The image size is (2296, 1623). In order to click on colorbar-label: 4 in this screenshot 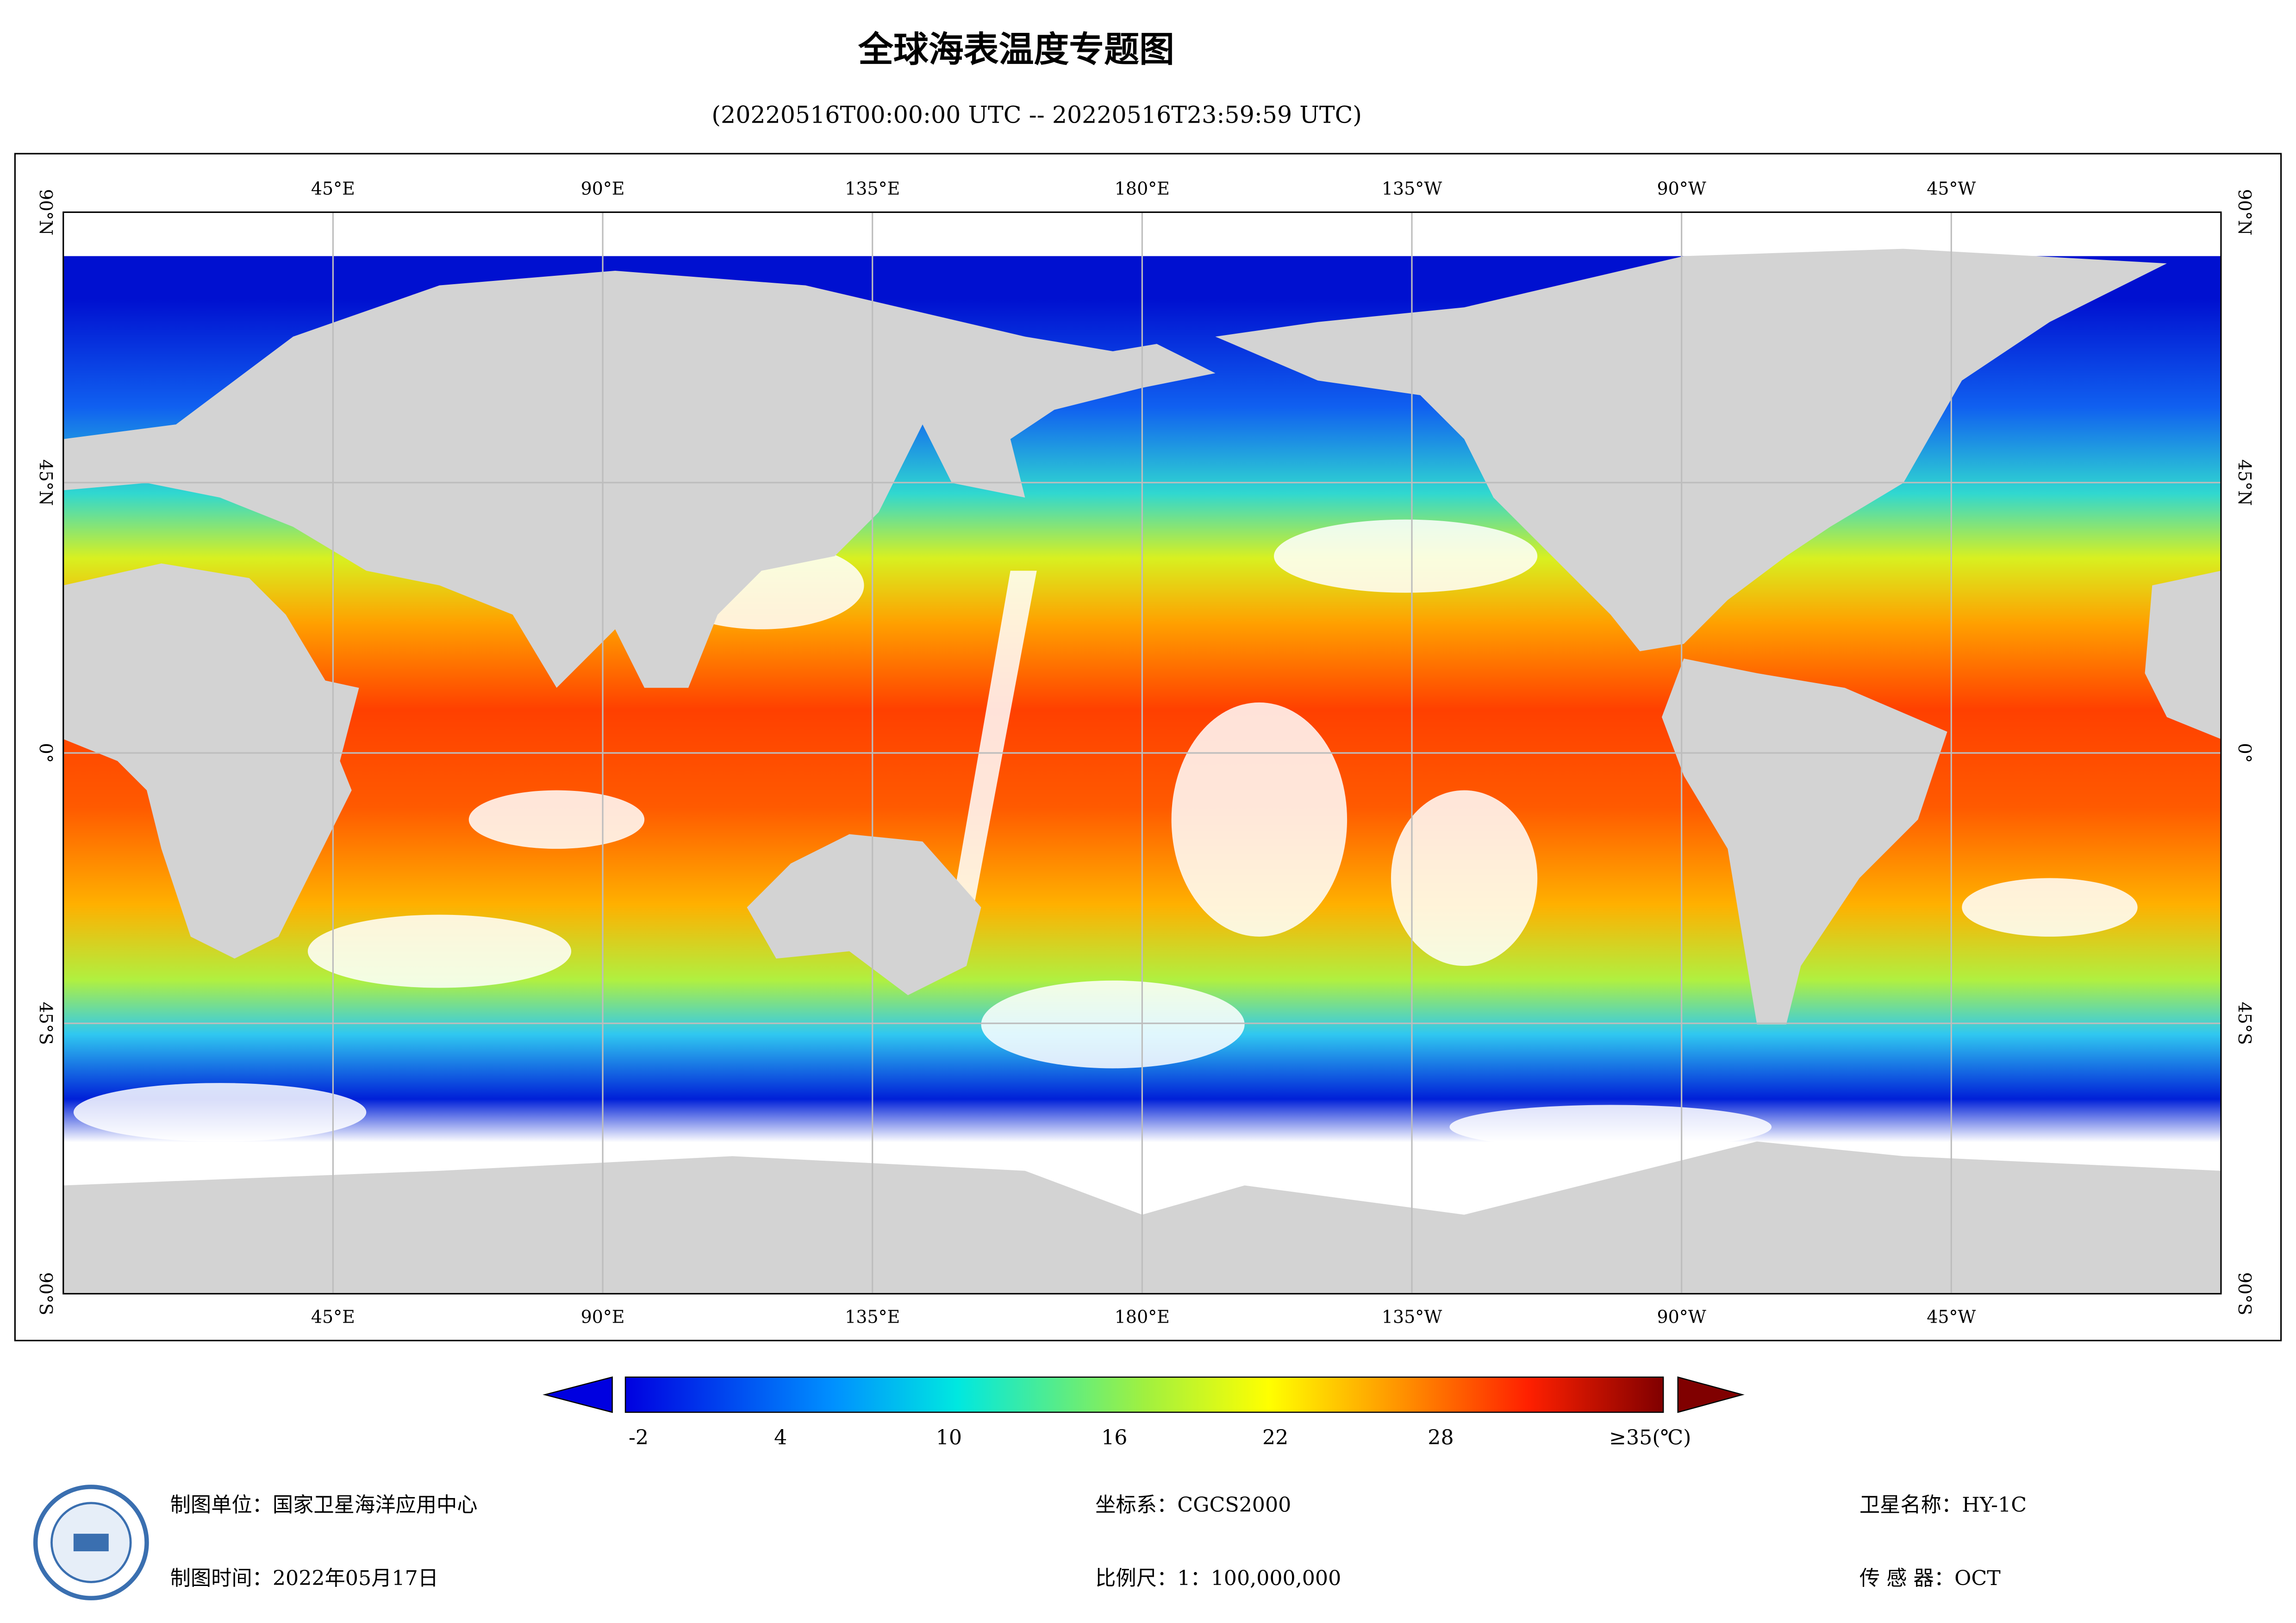, I will do `click(780, 1437)`.